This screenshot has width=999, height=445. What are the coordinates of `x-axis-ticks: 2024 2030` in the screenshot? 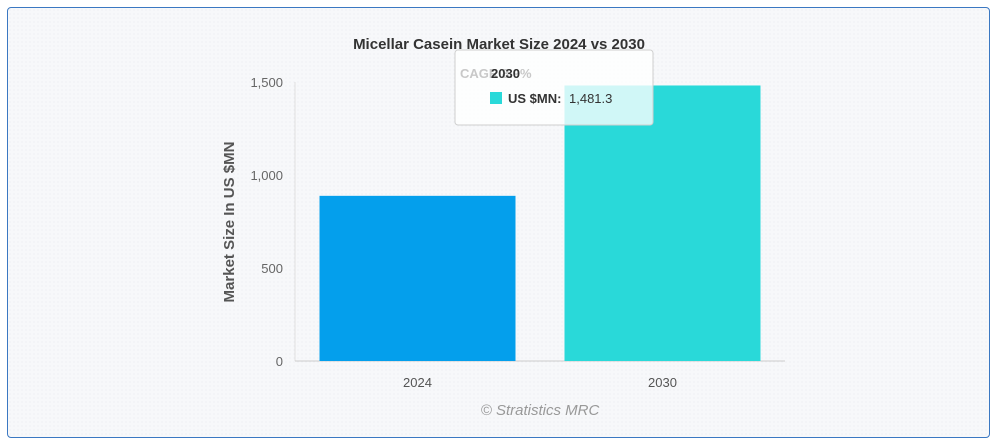 It's located at (540, 382).